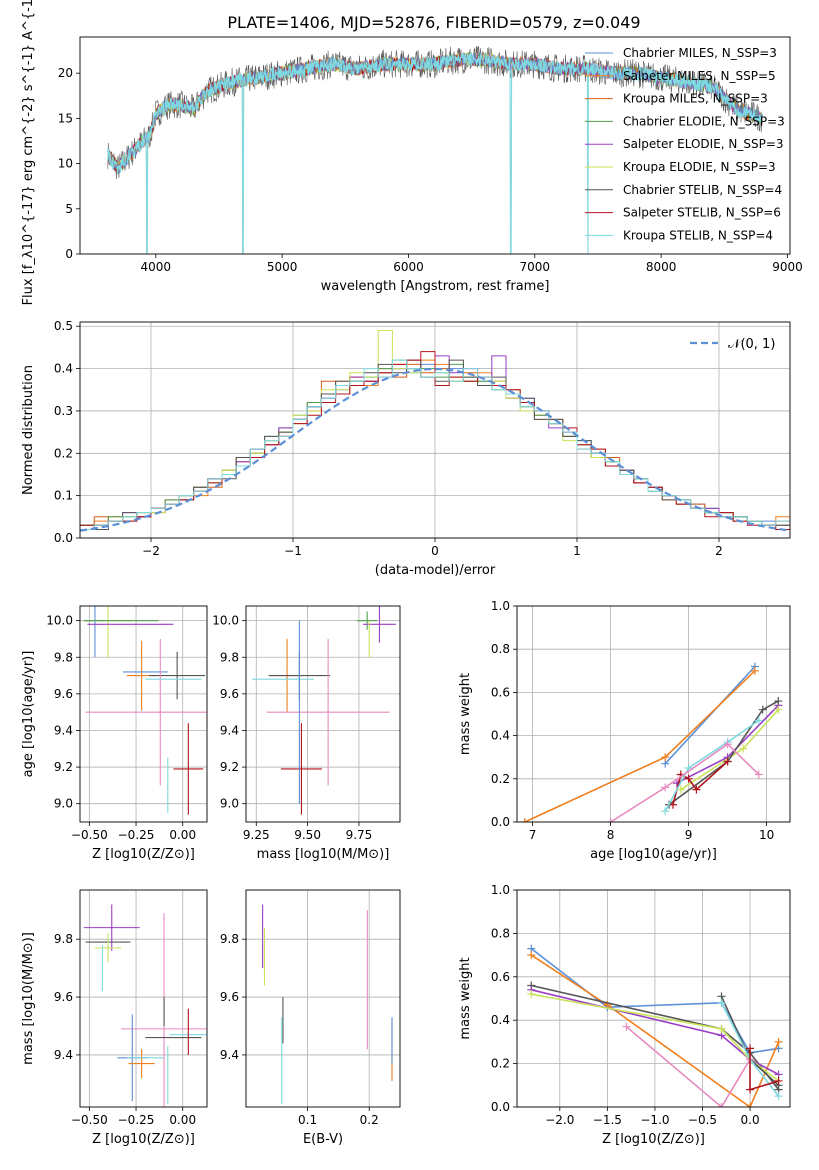 The width and height of the screenshot is (819, 1170). What do you see at coordinates (535, 267) in the screenshot?
I see `x-tick-label: 7000` at bounding box center [535, 267].